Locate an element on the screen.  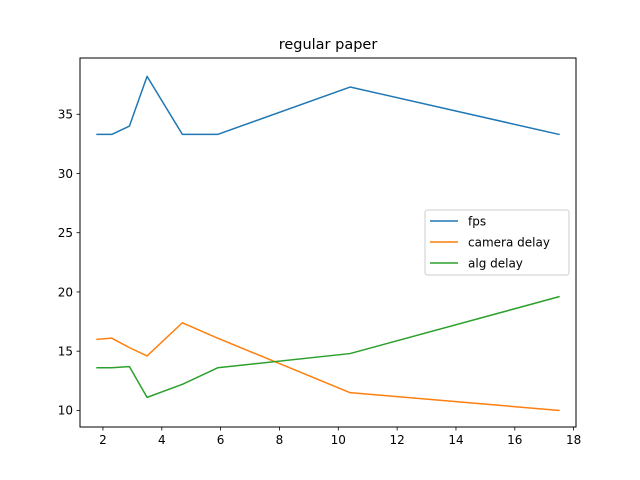
x-tick-label: 2 is located at coordinates (103, 440).